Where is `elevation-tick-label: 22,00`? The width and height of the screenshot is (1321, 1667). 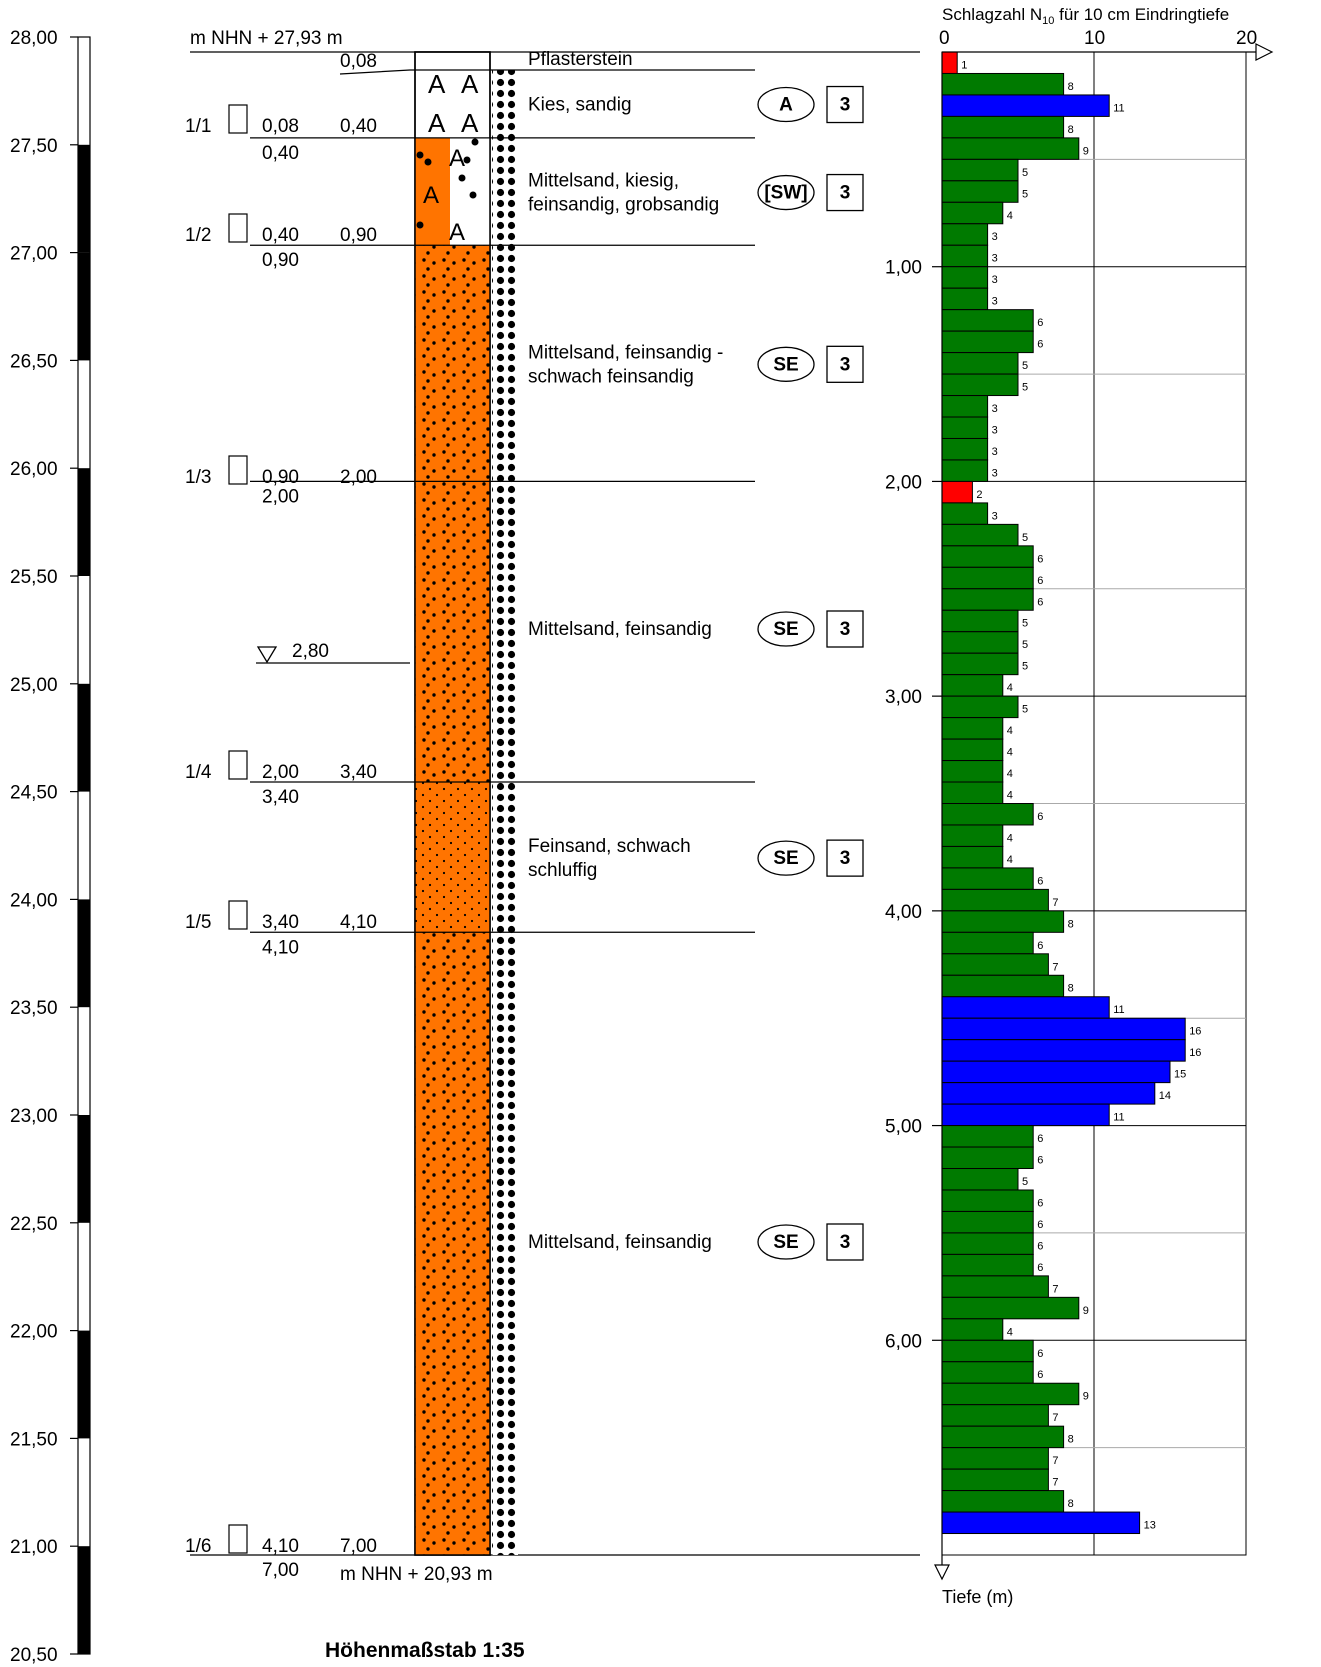 elevation-tick-label: 22,00 is located at coordinates (34, 1332).